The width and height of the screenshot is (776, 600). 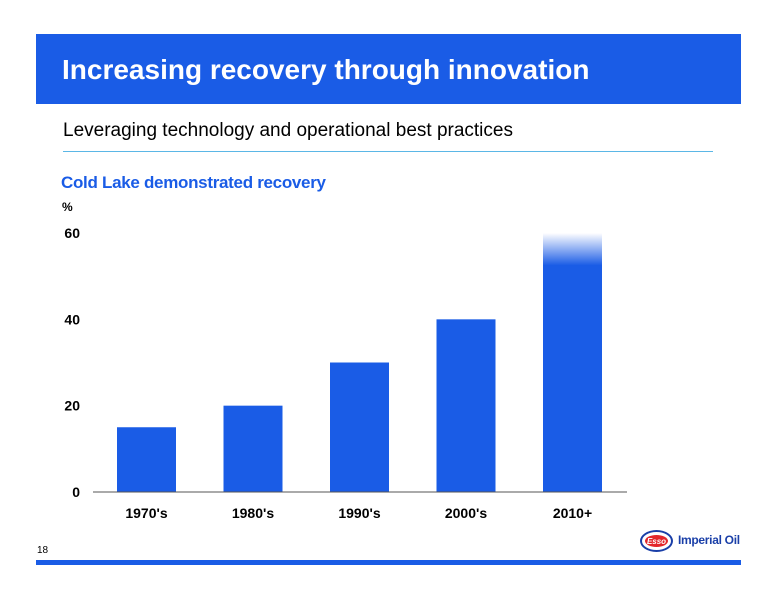 I want to click on y-axis-unit-label: %, so click(x=67, y=207).